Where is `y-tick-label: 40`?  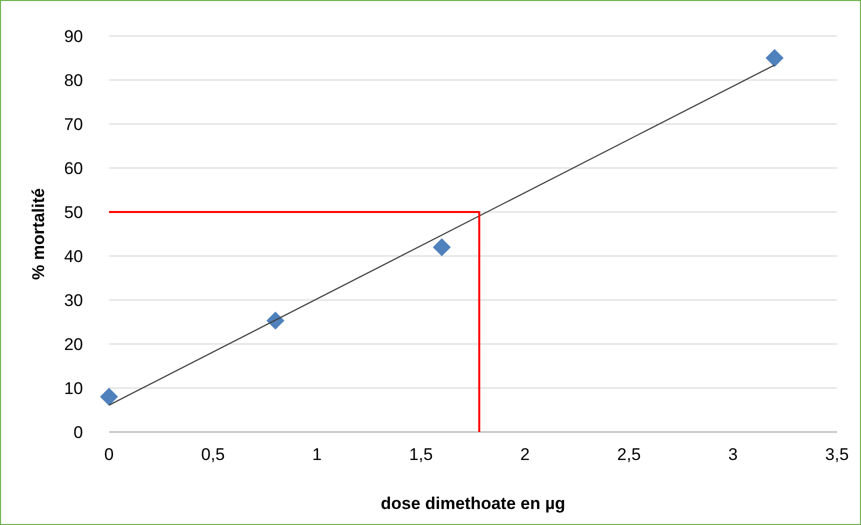
y-tick-label: 40 is located at coordinates (73, 256).